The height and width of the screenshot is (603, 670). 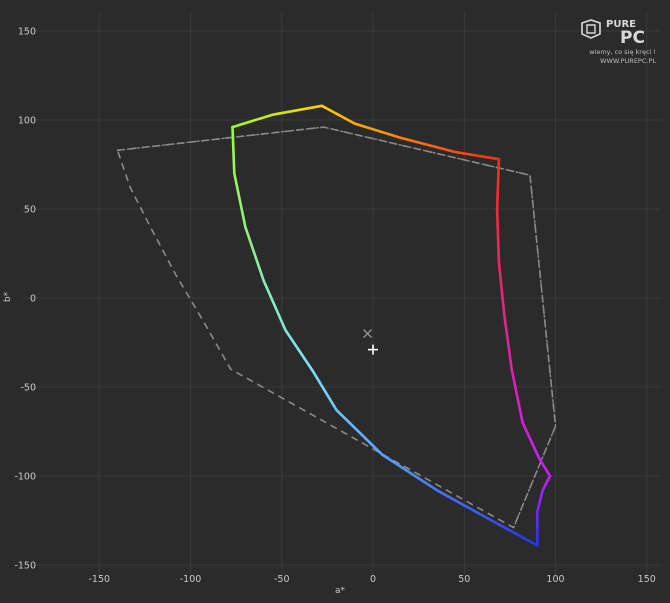 I want to click on white-point-markers, so click(x=370, y=342).